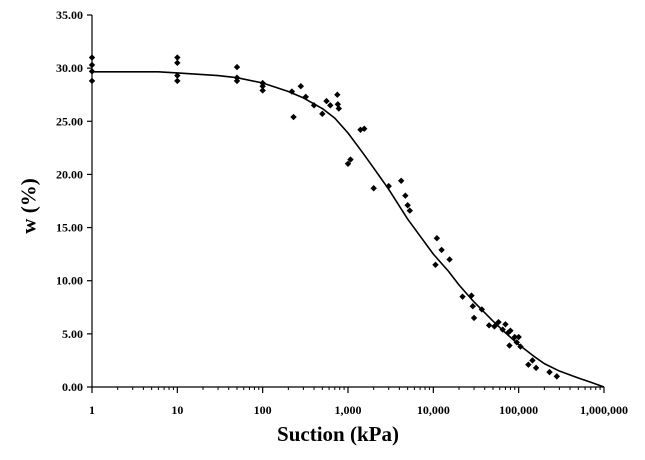 The width and height of the screenshot is (645, 460). What do you see at coordinates (69, 281) in the screenshot?
I see `y-tick-label: 10.00` at bounding box center [69, 281].